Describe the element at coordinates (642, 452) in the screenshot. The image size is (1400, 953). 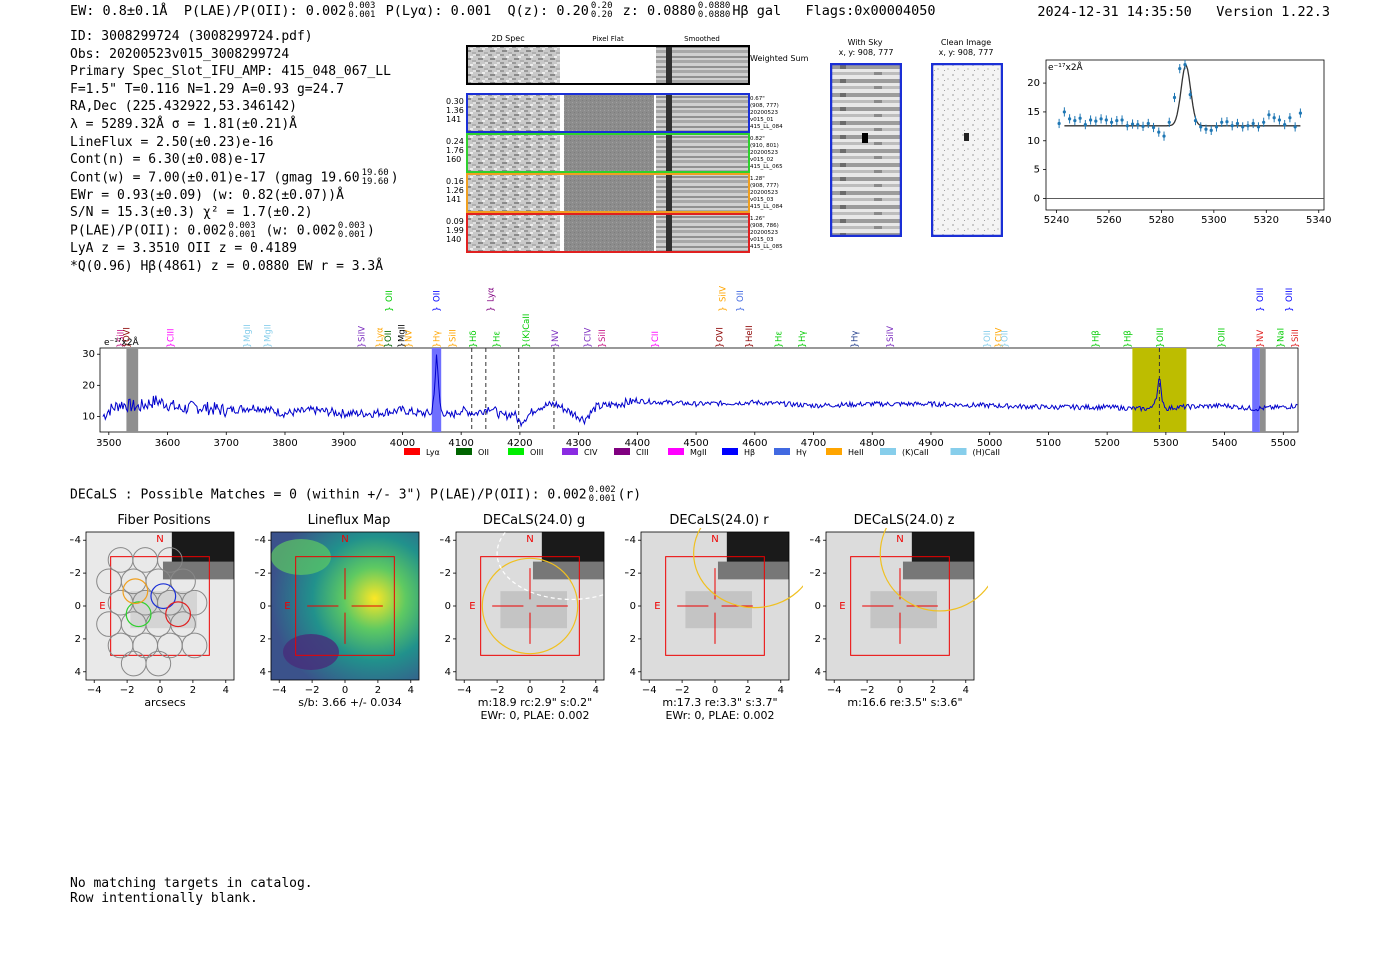
I see `legend-label: CIII` at that location.